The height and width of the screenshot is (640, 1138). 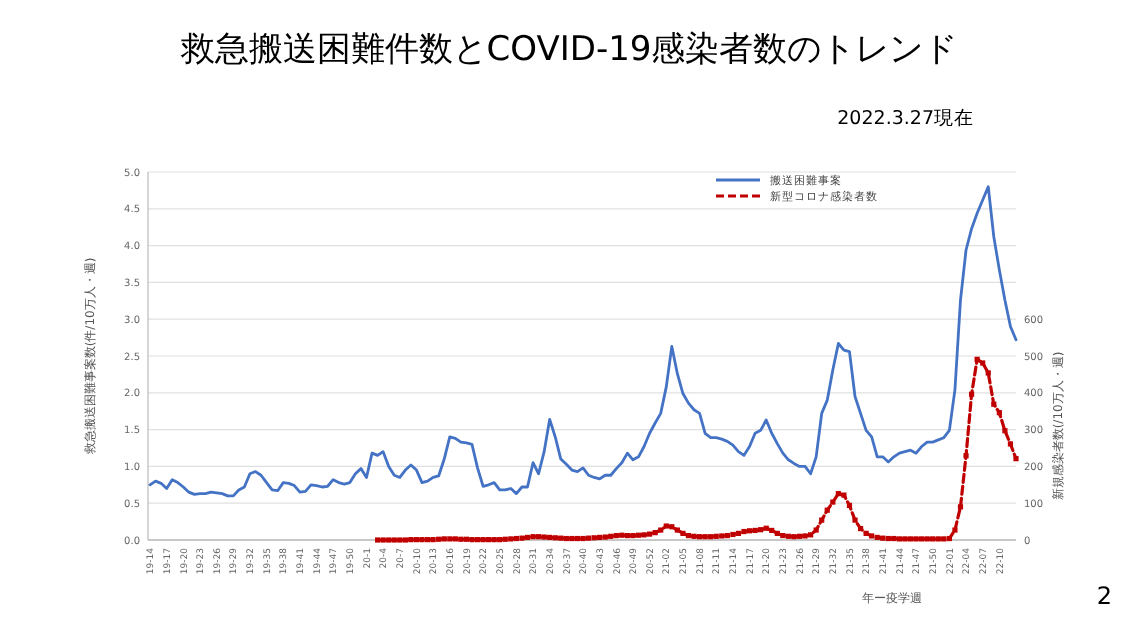 I want to click on text: 2022.3.27現在, so click(x=905, y=118).